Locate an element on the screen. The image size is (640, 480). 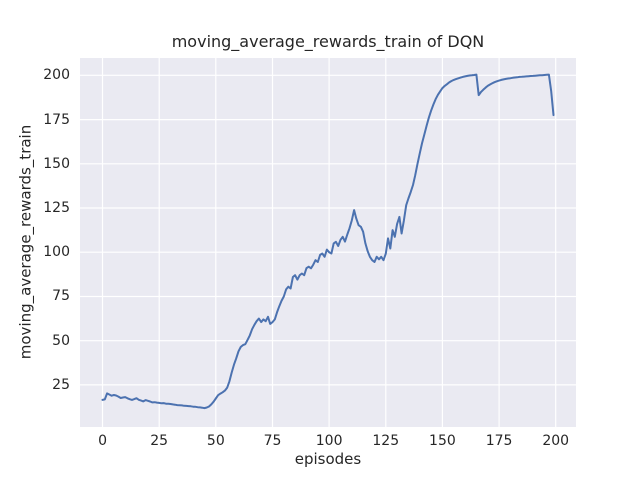
x-tick-label: 75 is located at coordinates (272, 441).